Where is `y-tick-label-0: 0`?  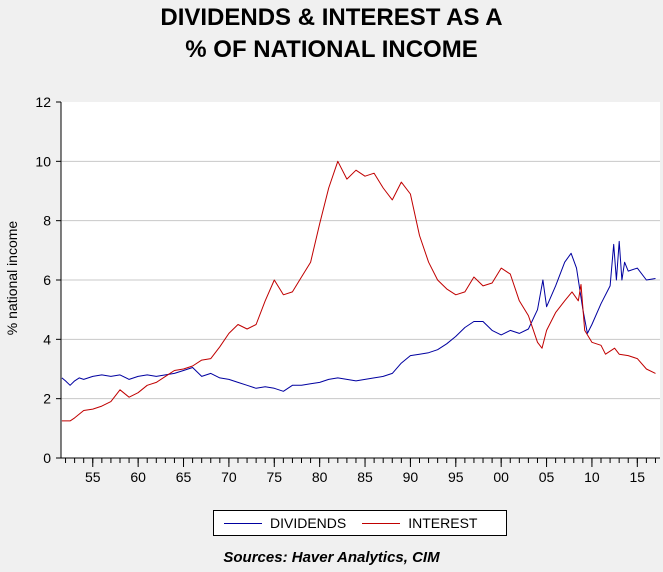
y-tick-label-0: 0 is located at coordinates (47, 458).